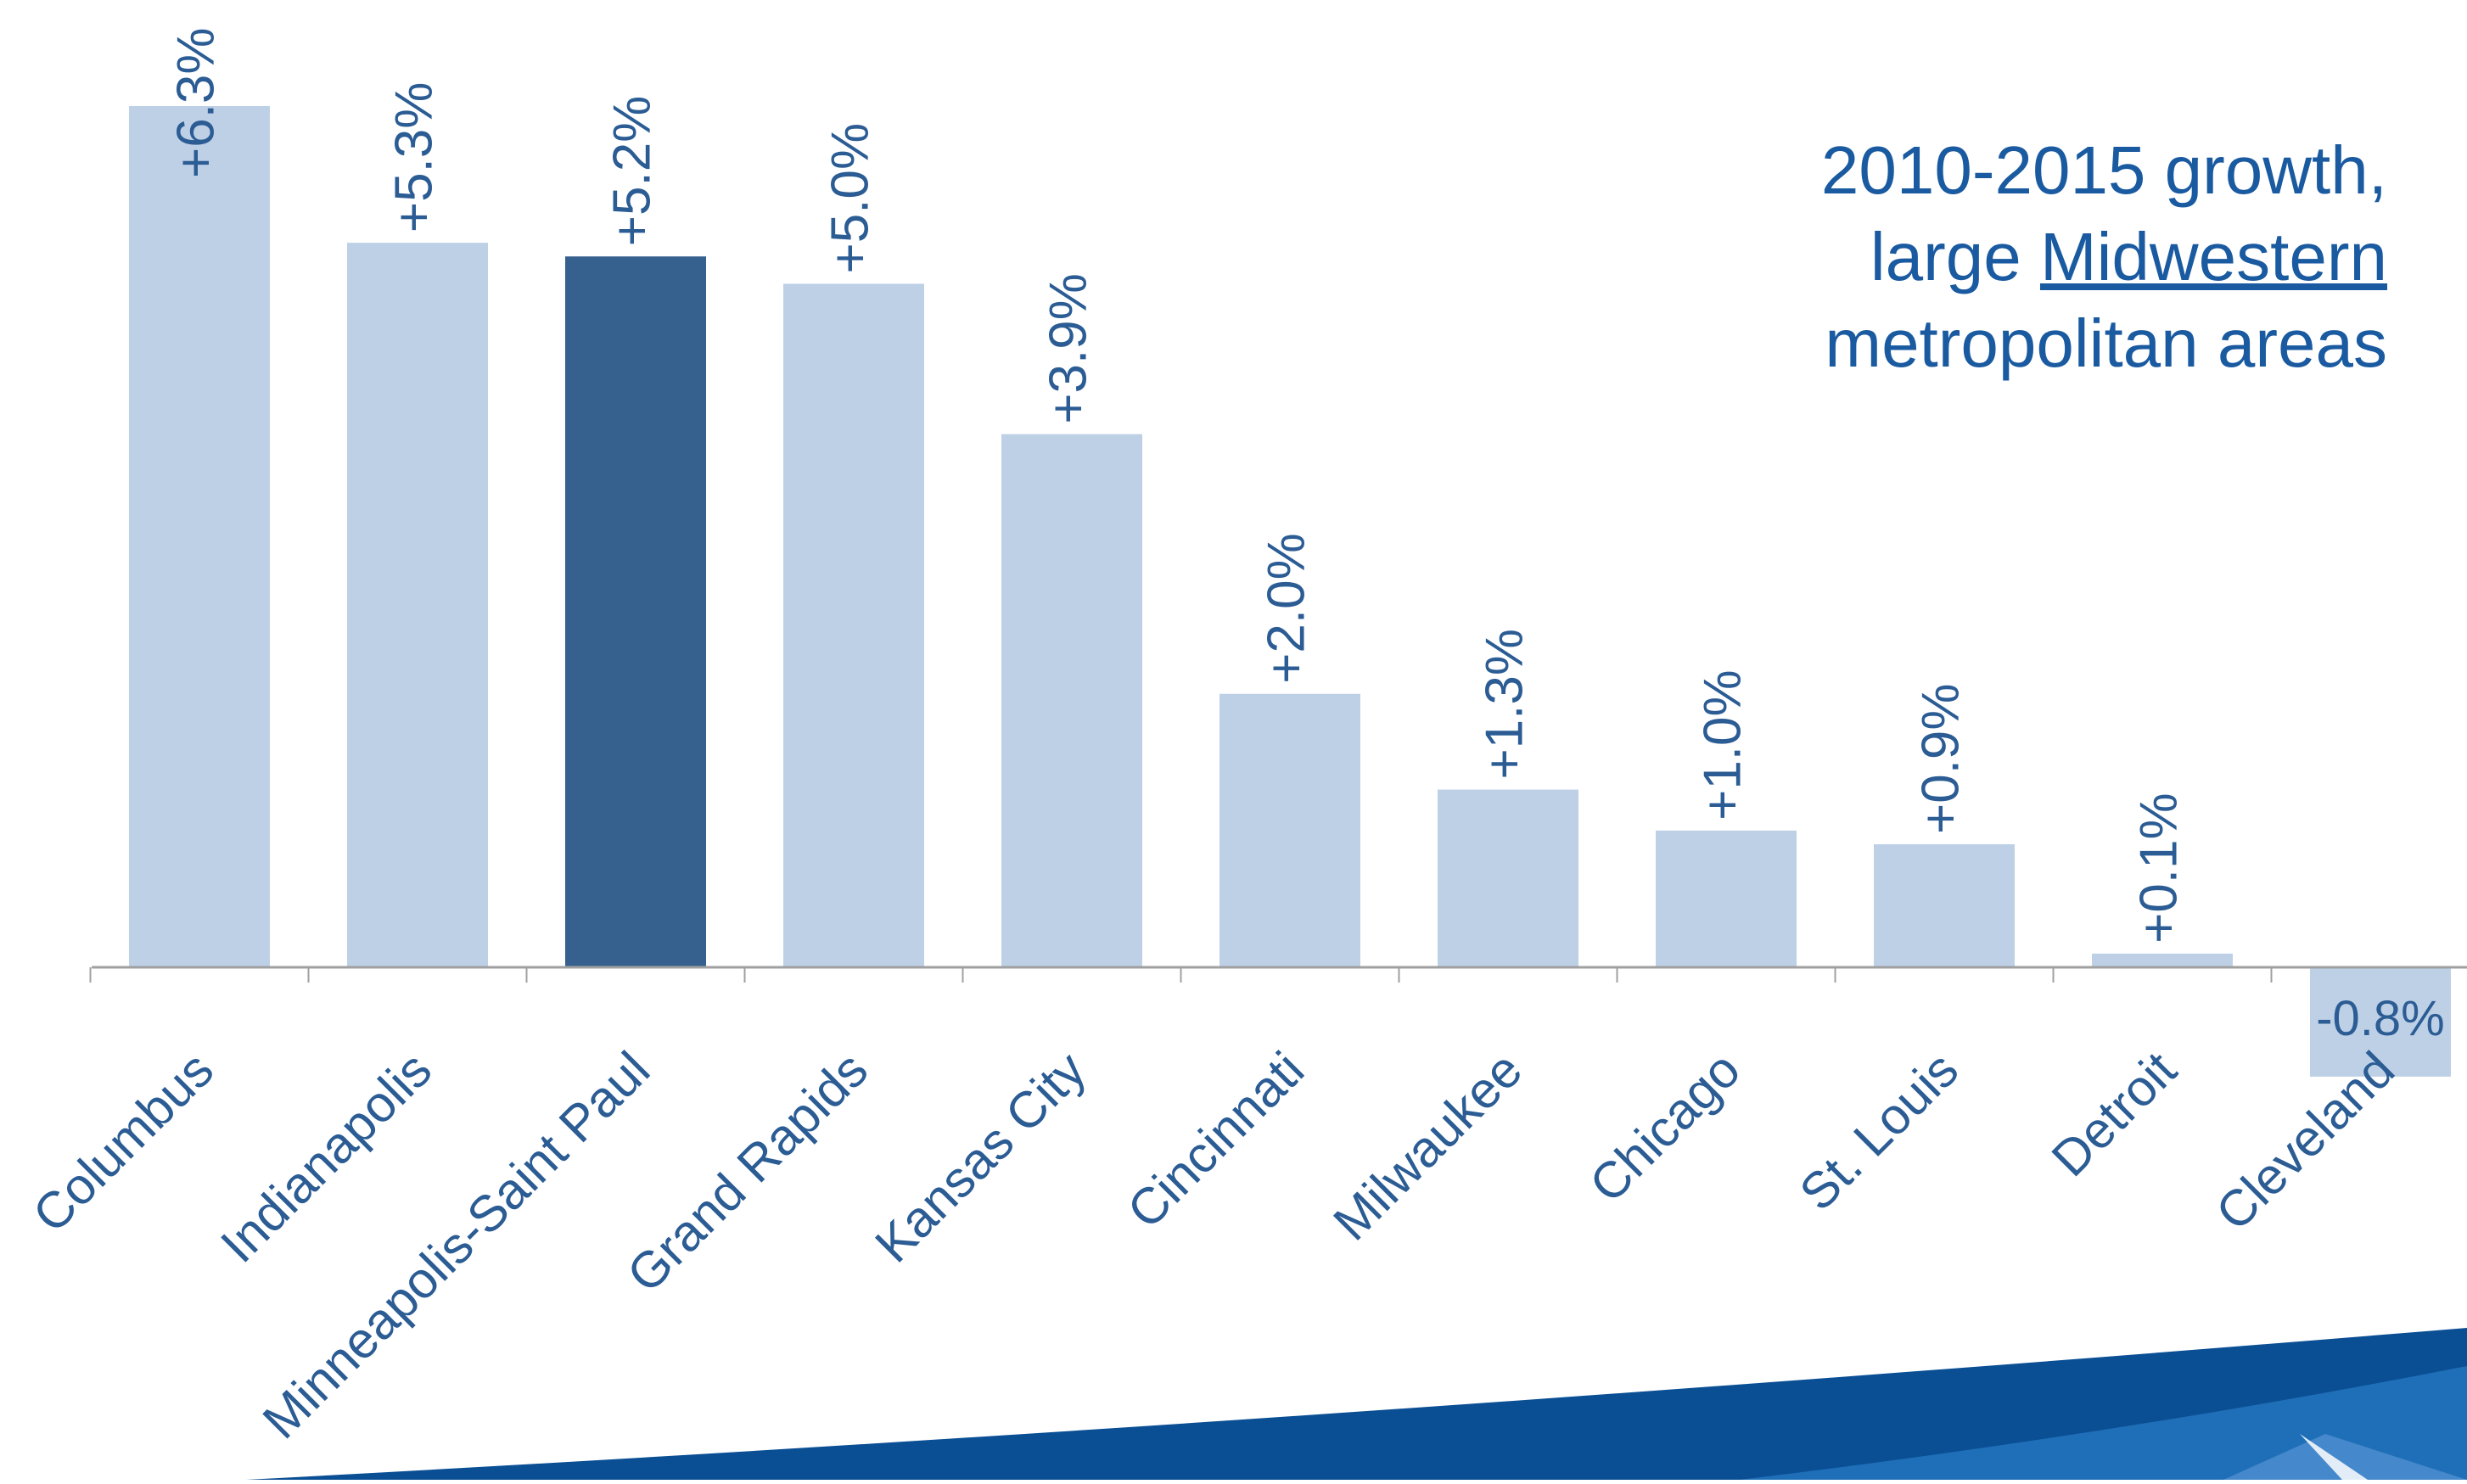 The image size is (2467, 1484). I want to click on category-label-10: Cleveland, so click(2305, 1141).